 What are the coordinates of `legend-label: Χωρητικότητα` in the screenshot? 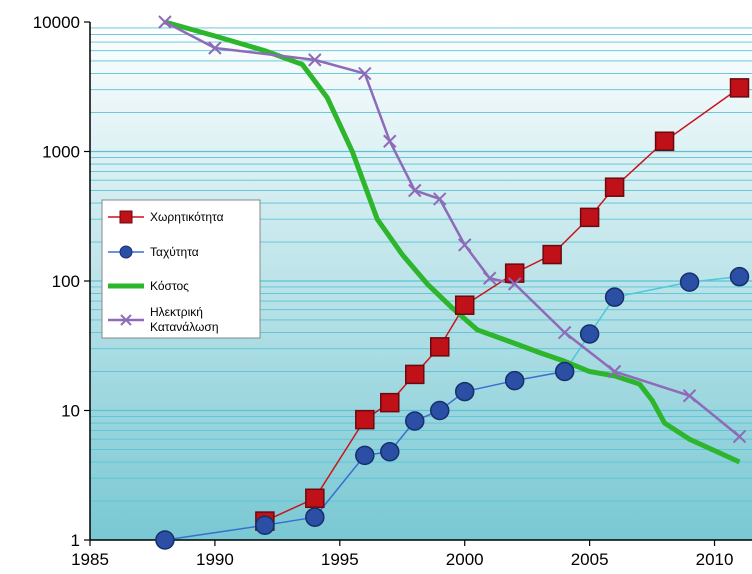 It's located at (187, 217).